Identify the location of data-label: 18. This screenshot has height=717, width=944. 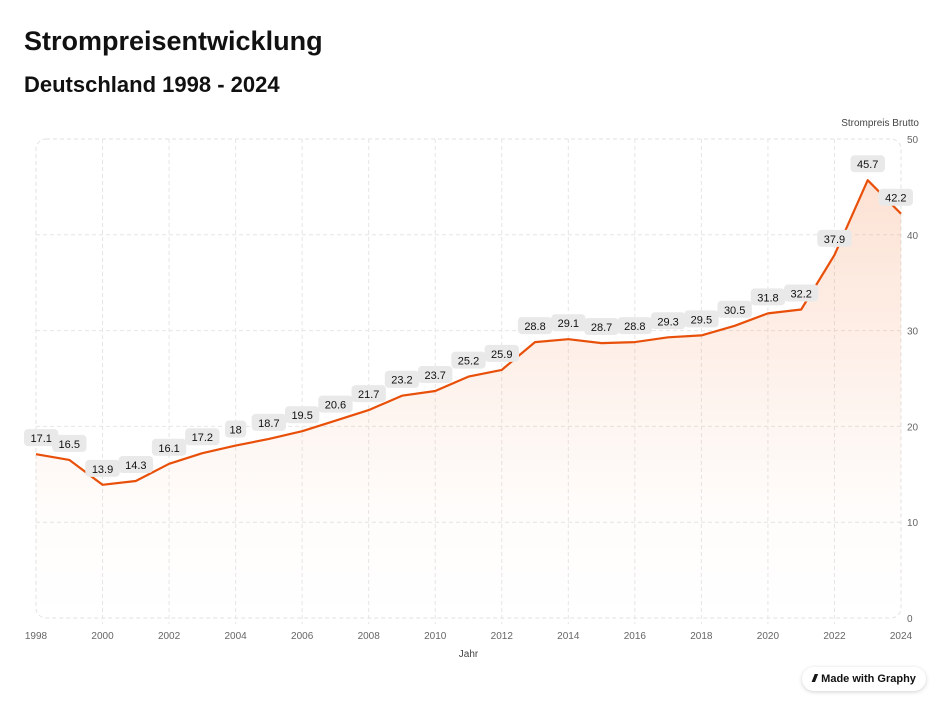
(235, 431).